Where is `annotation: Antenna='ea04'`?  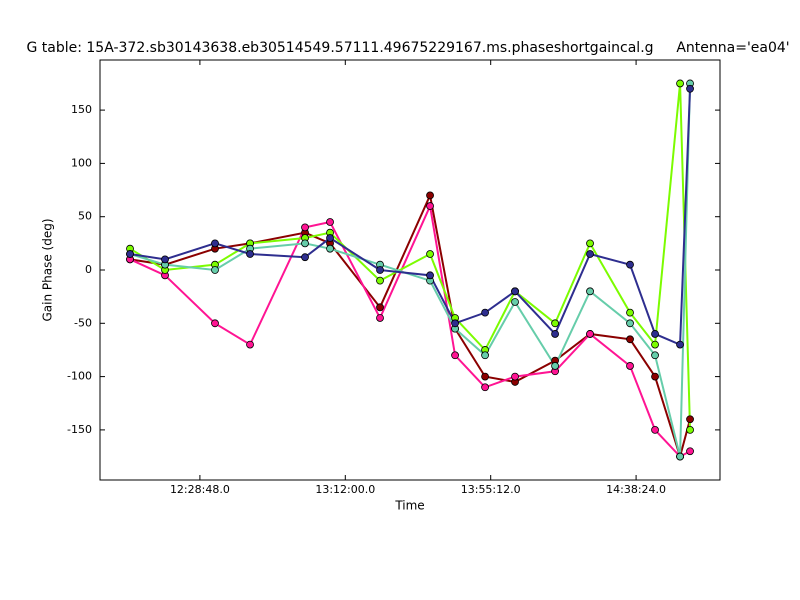
annotation: Antenna='ea04' is located at coordinates (732, 48).